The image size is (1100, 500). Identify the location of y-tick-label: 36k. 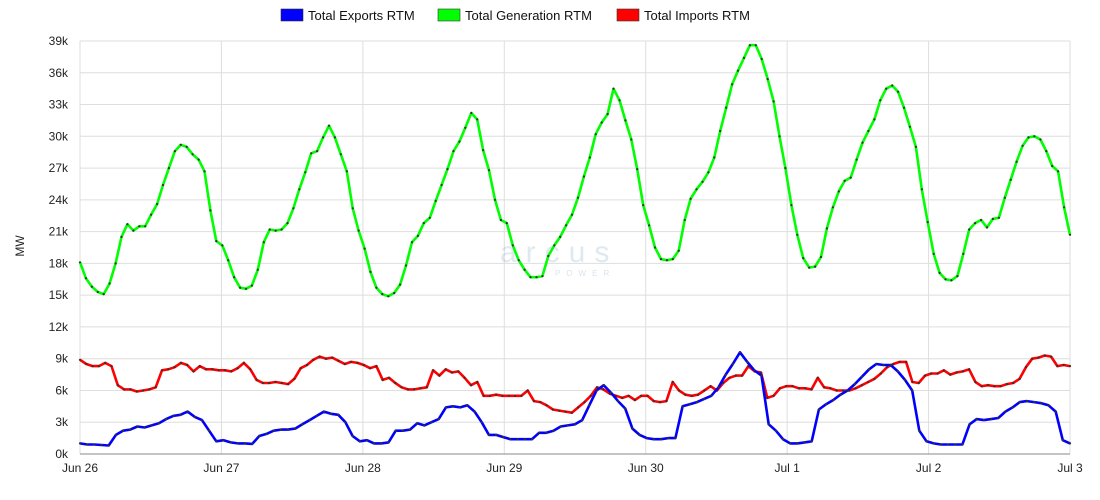
(59, 73).